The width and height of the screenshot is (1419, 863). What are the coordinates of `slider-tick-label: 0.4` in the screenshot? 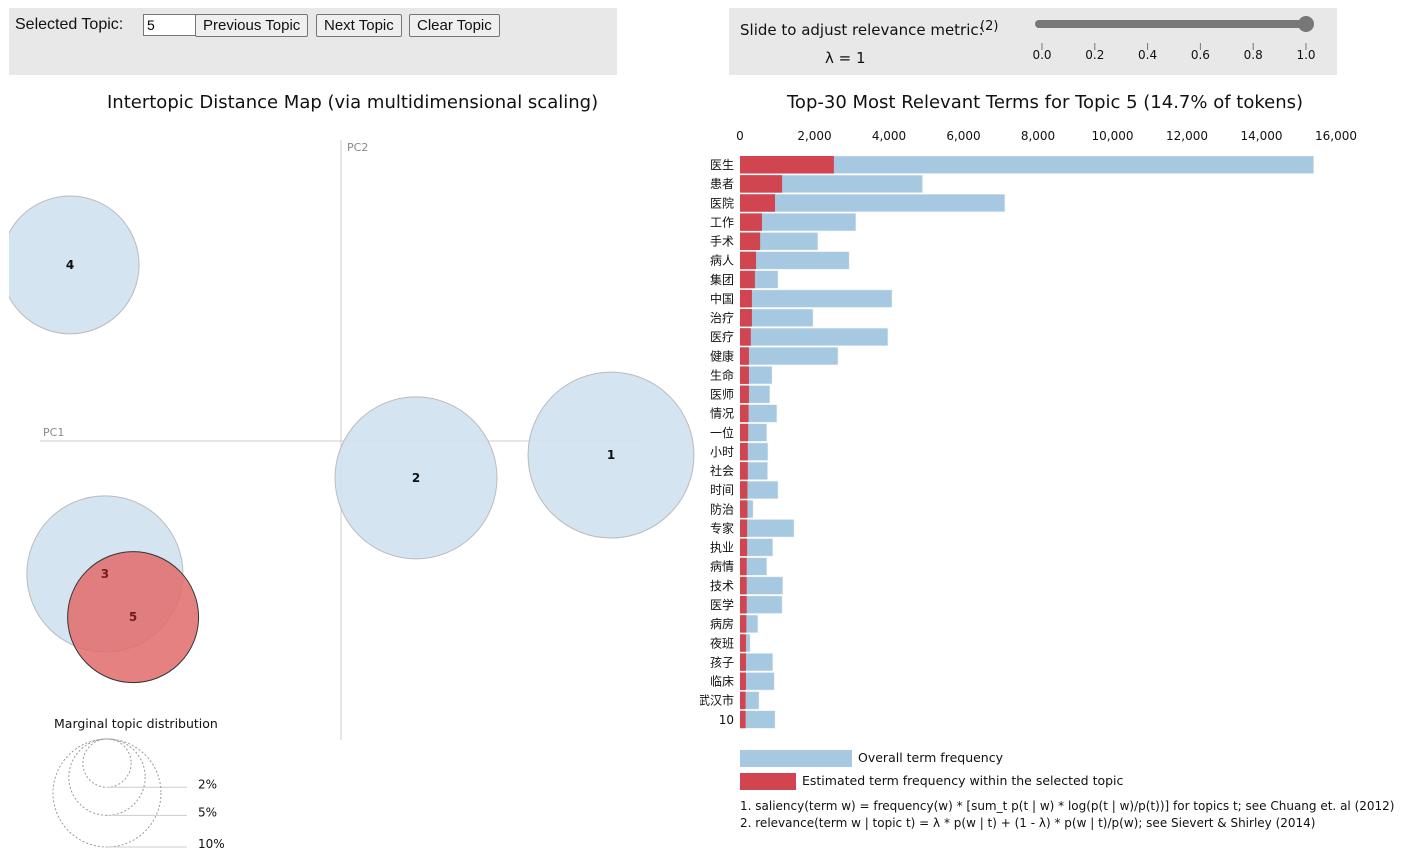 It's located at (1147, 55).